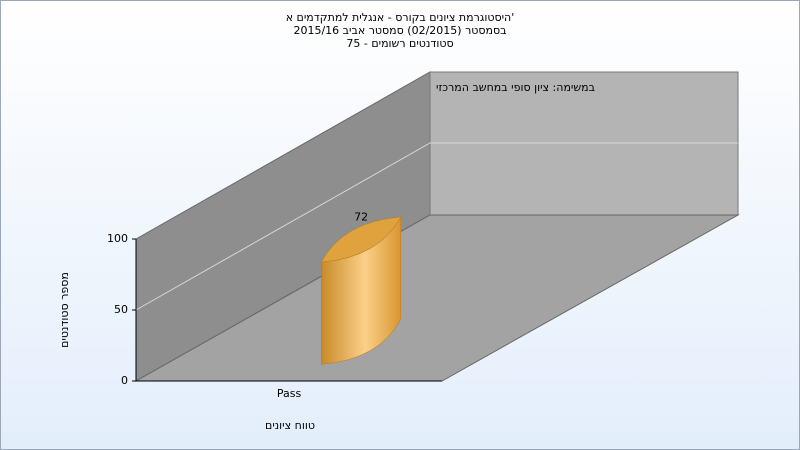 The image size is (800, 450). I want to click on y-tick-label: 50, so click(121, 309).